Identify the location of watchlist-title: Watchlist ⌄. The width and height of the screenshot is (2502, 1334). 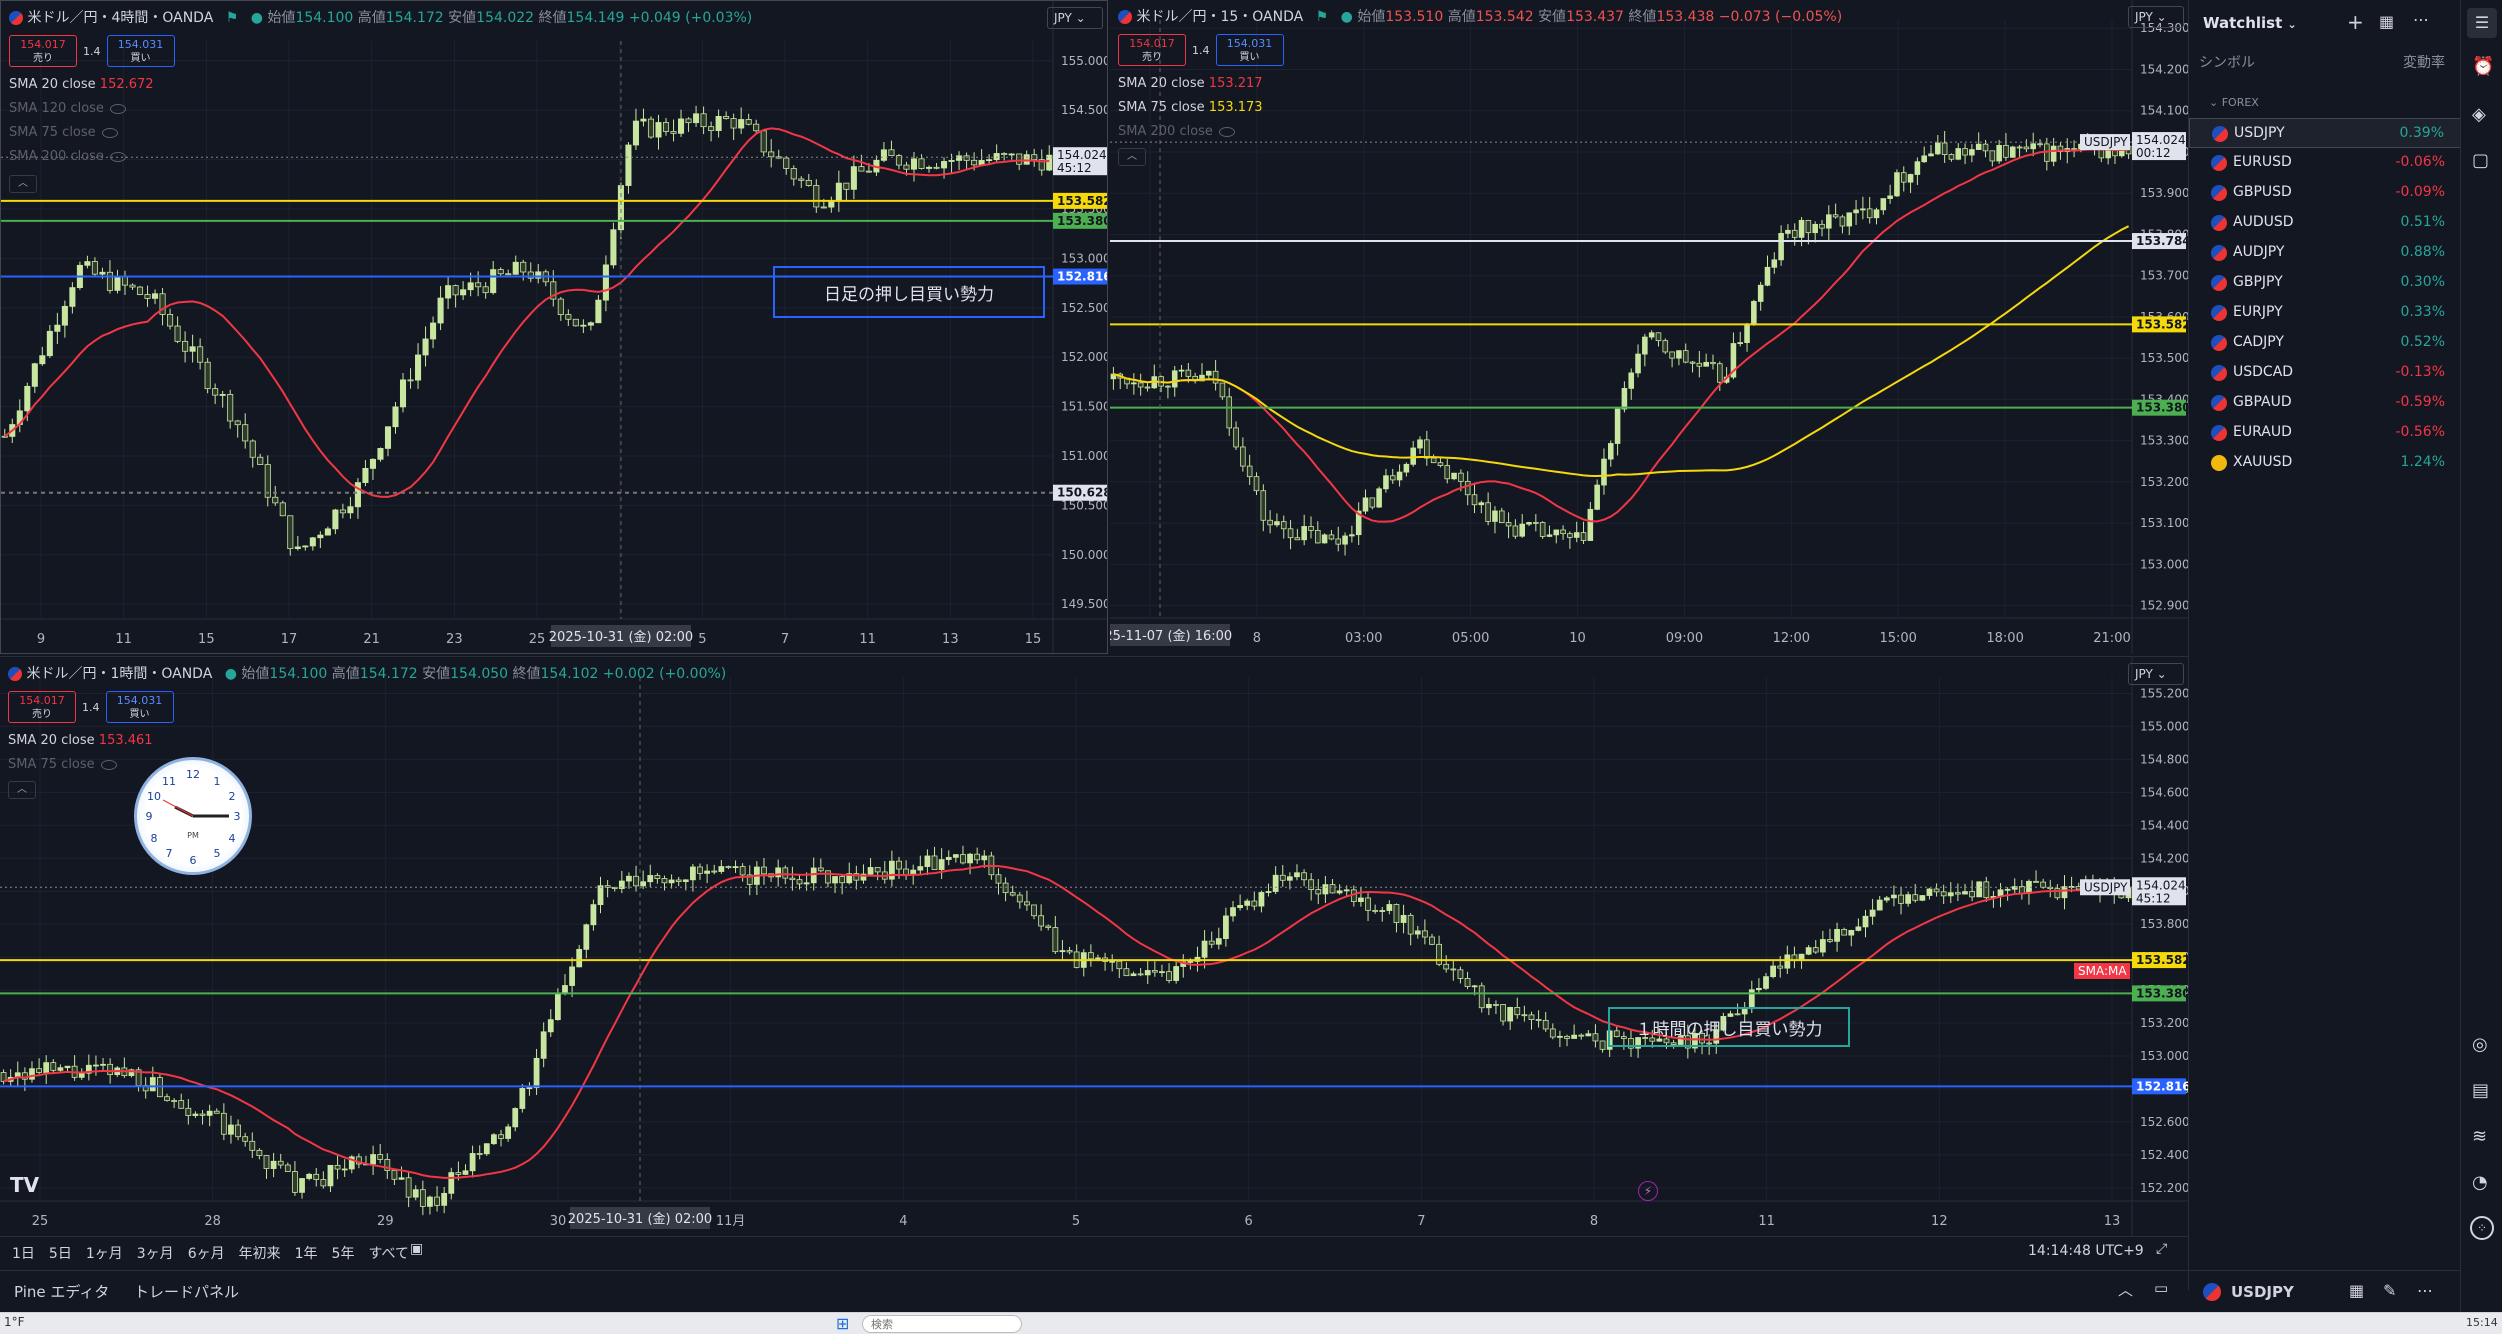
(2250, 23).